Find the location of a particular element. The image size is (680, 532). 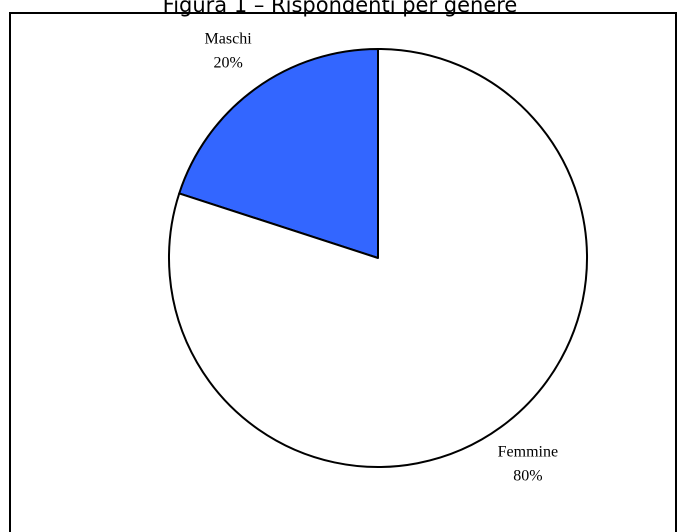

pie-label-femmine: Femmine is located at coordinates (528, 451).